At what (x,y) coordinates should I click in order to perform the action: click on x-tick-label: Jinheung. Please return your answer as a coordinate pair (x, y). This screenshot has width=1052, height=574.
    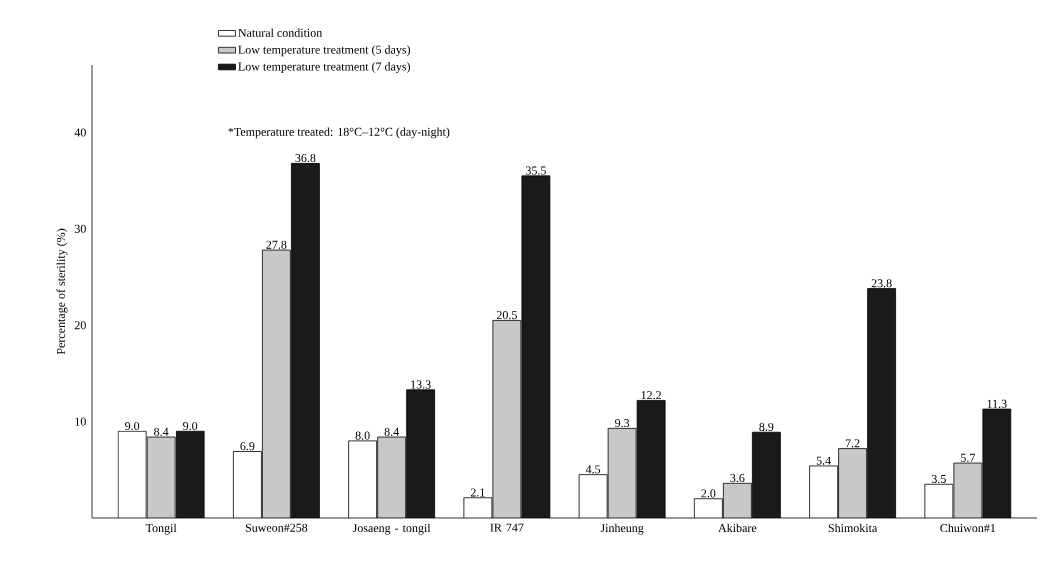
    Looking at the image, I should click on (622, 529).